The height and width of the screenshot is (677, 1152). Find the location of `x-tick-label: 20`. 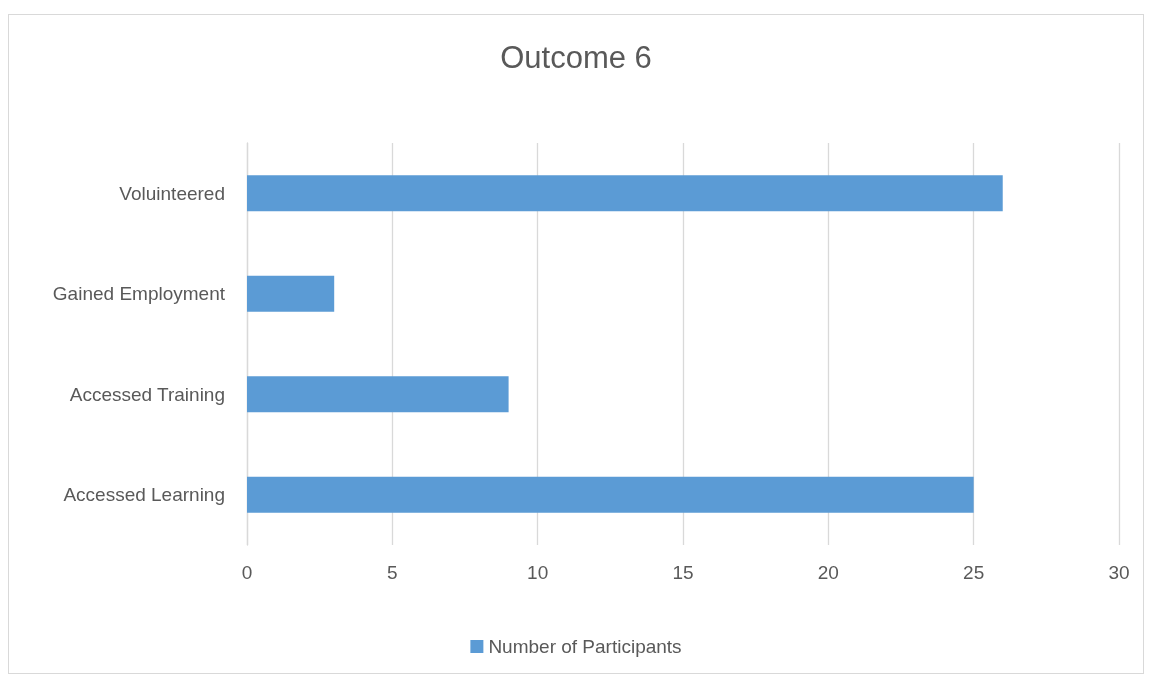

x-tick-label: 20 is located at coordinates (828, 572).